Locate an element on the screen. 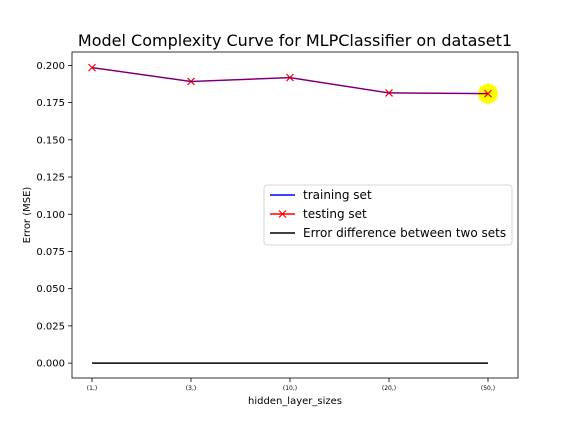 The image size is (576, 432). legend-label-error-difference: Error difference between two sets is located at coordinates (404, 233).